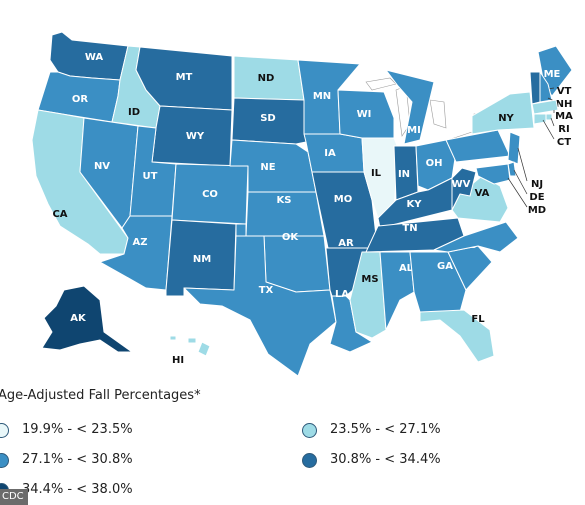 This screenshot has height=505, width=585. I want to click on state-label-ak: AK, so click(78, 318).